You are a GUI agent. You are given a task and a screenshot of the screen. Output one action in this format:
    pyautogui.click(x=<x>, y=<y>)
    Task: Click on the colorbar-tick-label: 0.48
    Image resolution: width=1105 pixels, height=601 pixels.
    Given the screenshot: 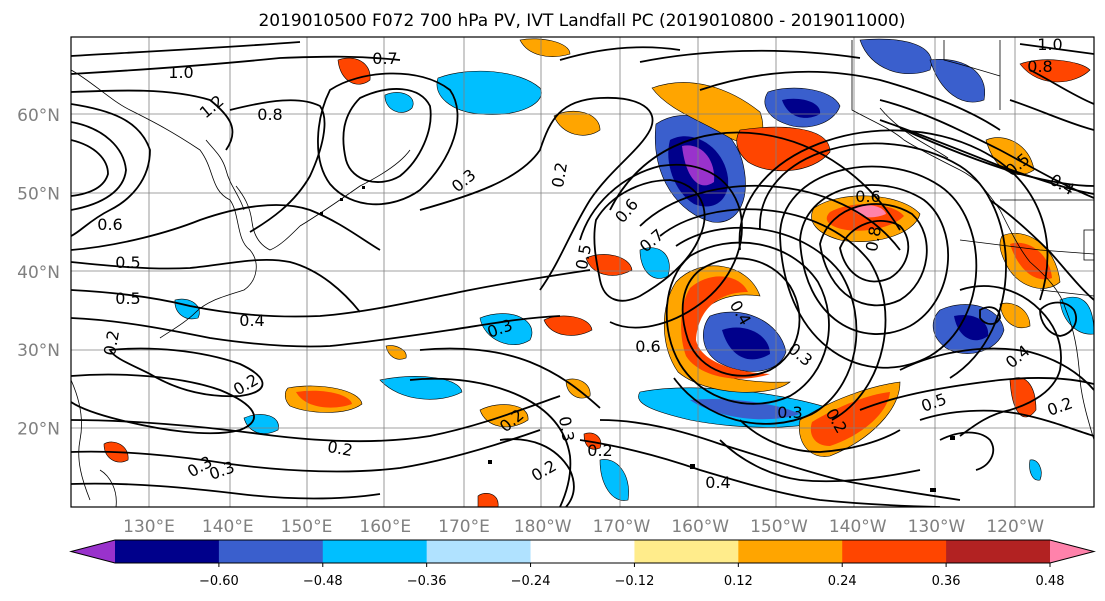 What is the action you would take?
    pyautogui.click(x=1050, y=581)
    